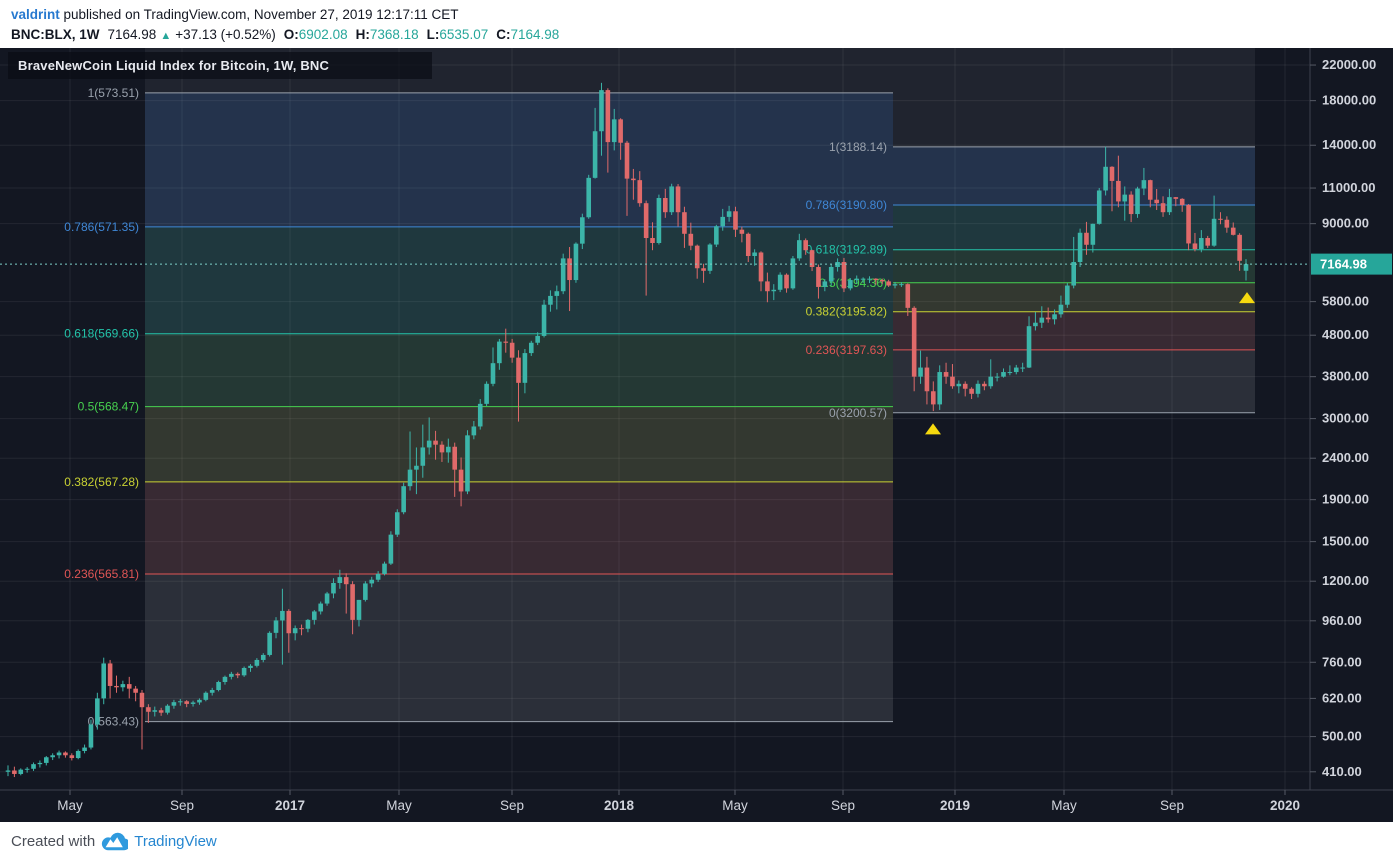  What do you see at coordinates (678, 801) in the screenshot?
I see `time-axis: May Sep 2017 May Sep 2018 May Sep 2019 May Sep 2020` at bounding box center [678, 801].